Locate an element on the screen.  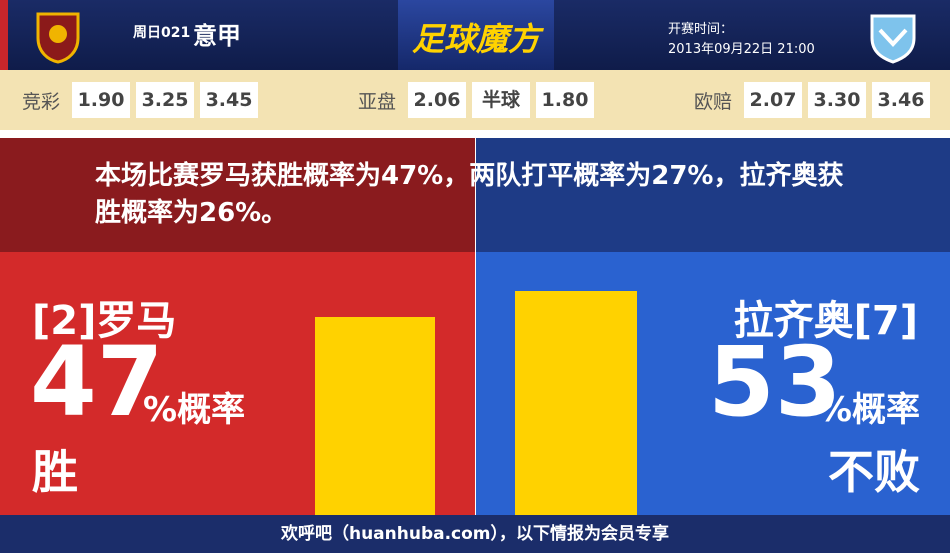
away-logo is located at coordinates (893, 39).